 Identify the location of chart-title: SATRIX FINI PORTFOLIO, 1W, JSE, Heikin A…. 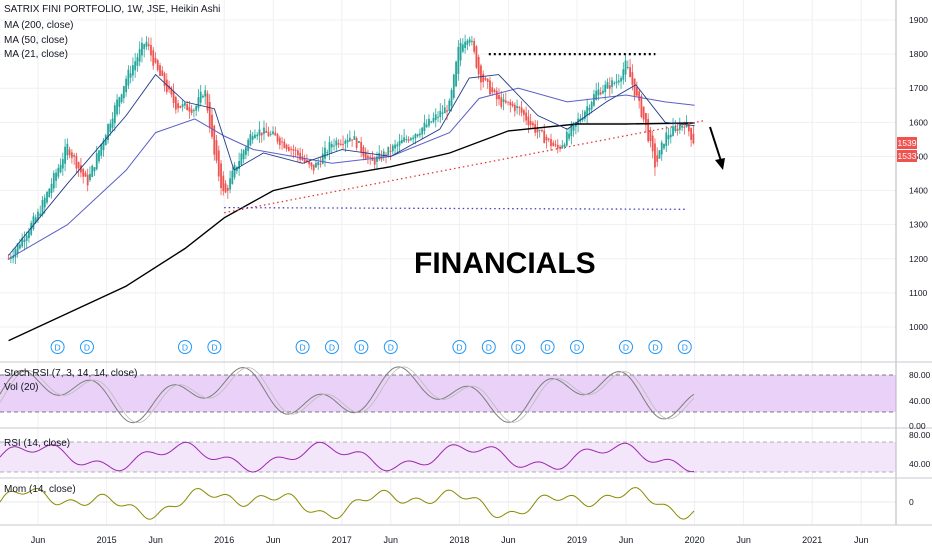
(112, 9).